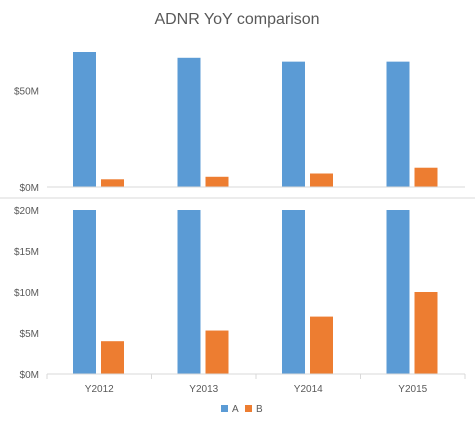  What do you see at coordinates (236, 19) in the screenshot?
I see `chart-title: ADNR YoY comparison` at bounding box center [236, 19].